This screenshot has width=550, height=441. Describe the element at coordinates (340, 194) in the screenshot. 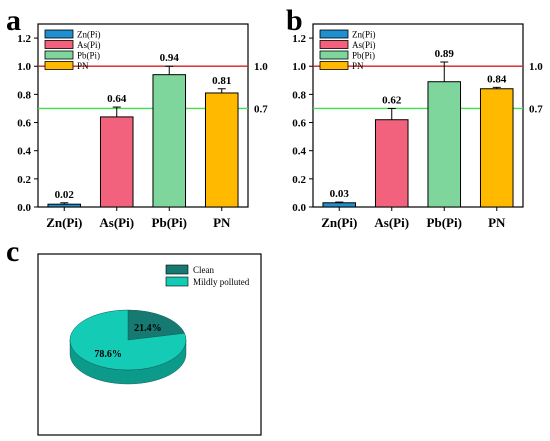

I see `data-label: 0.03` at that location.